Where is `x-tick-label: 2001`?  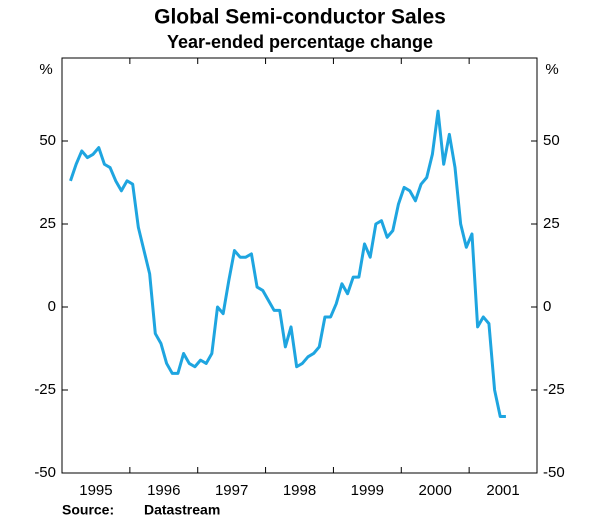 x-tick-label: 2001 is located at coordinates (502, 490).